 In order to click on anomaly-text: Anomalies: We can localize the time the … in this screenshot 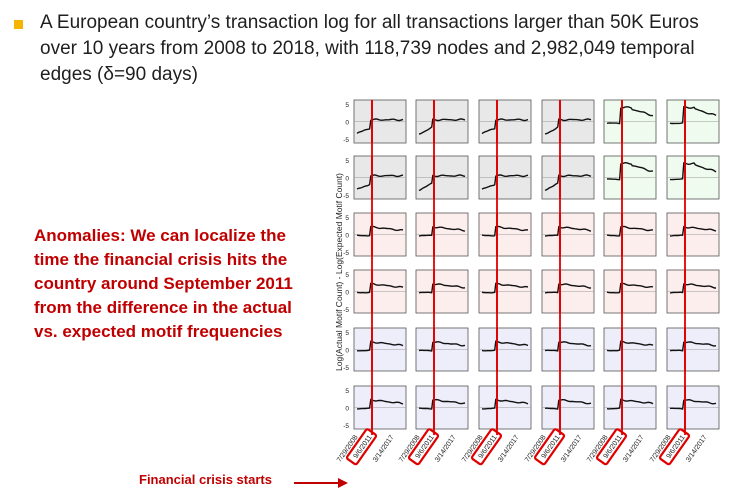, I will do `click(163, 283)`.